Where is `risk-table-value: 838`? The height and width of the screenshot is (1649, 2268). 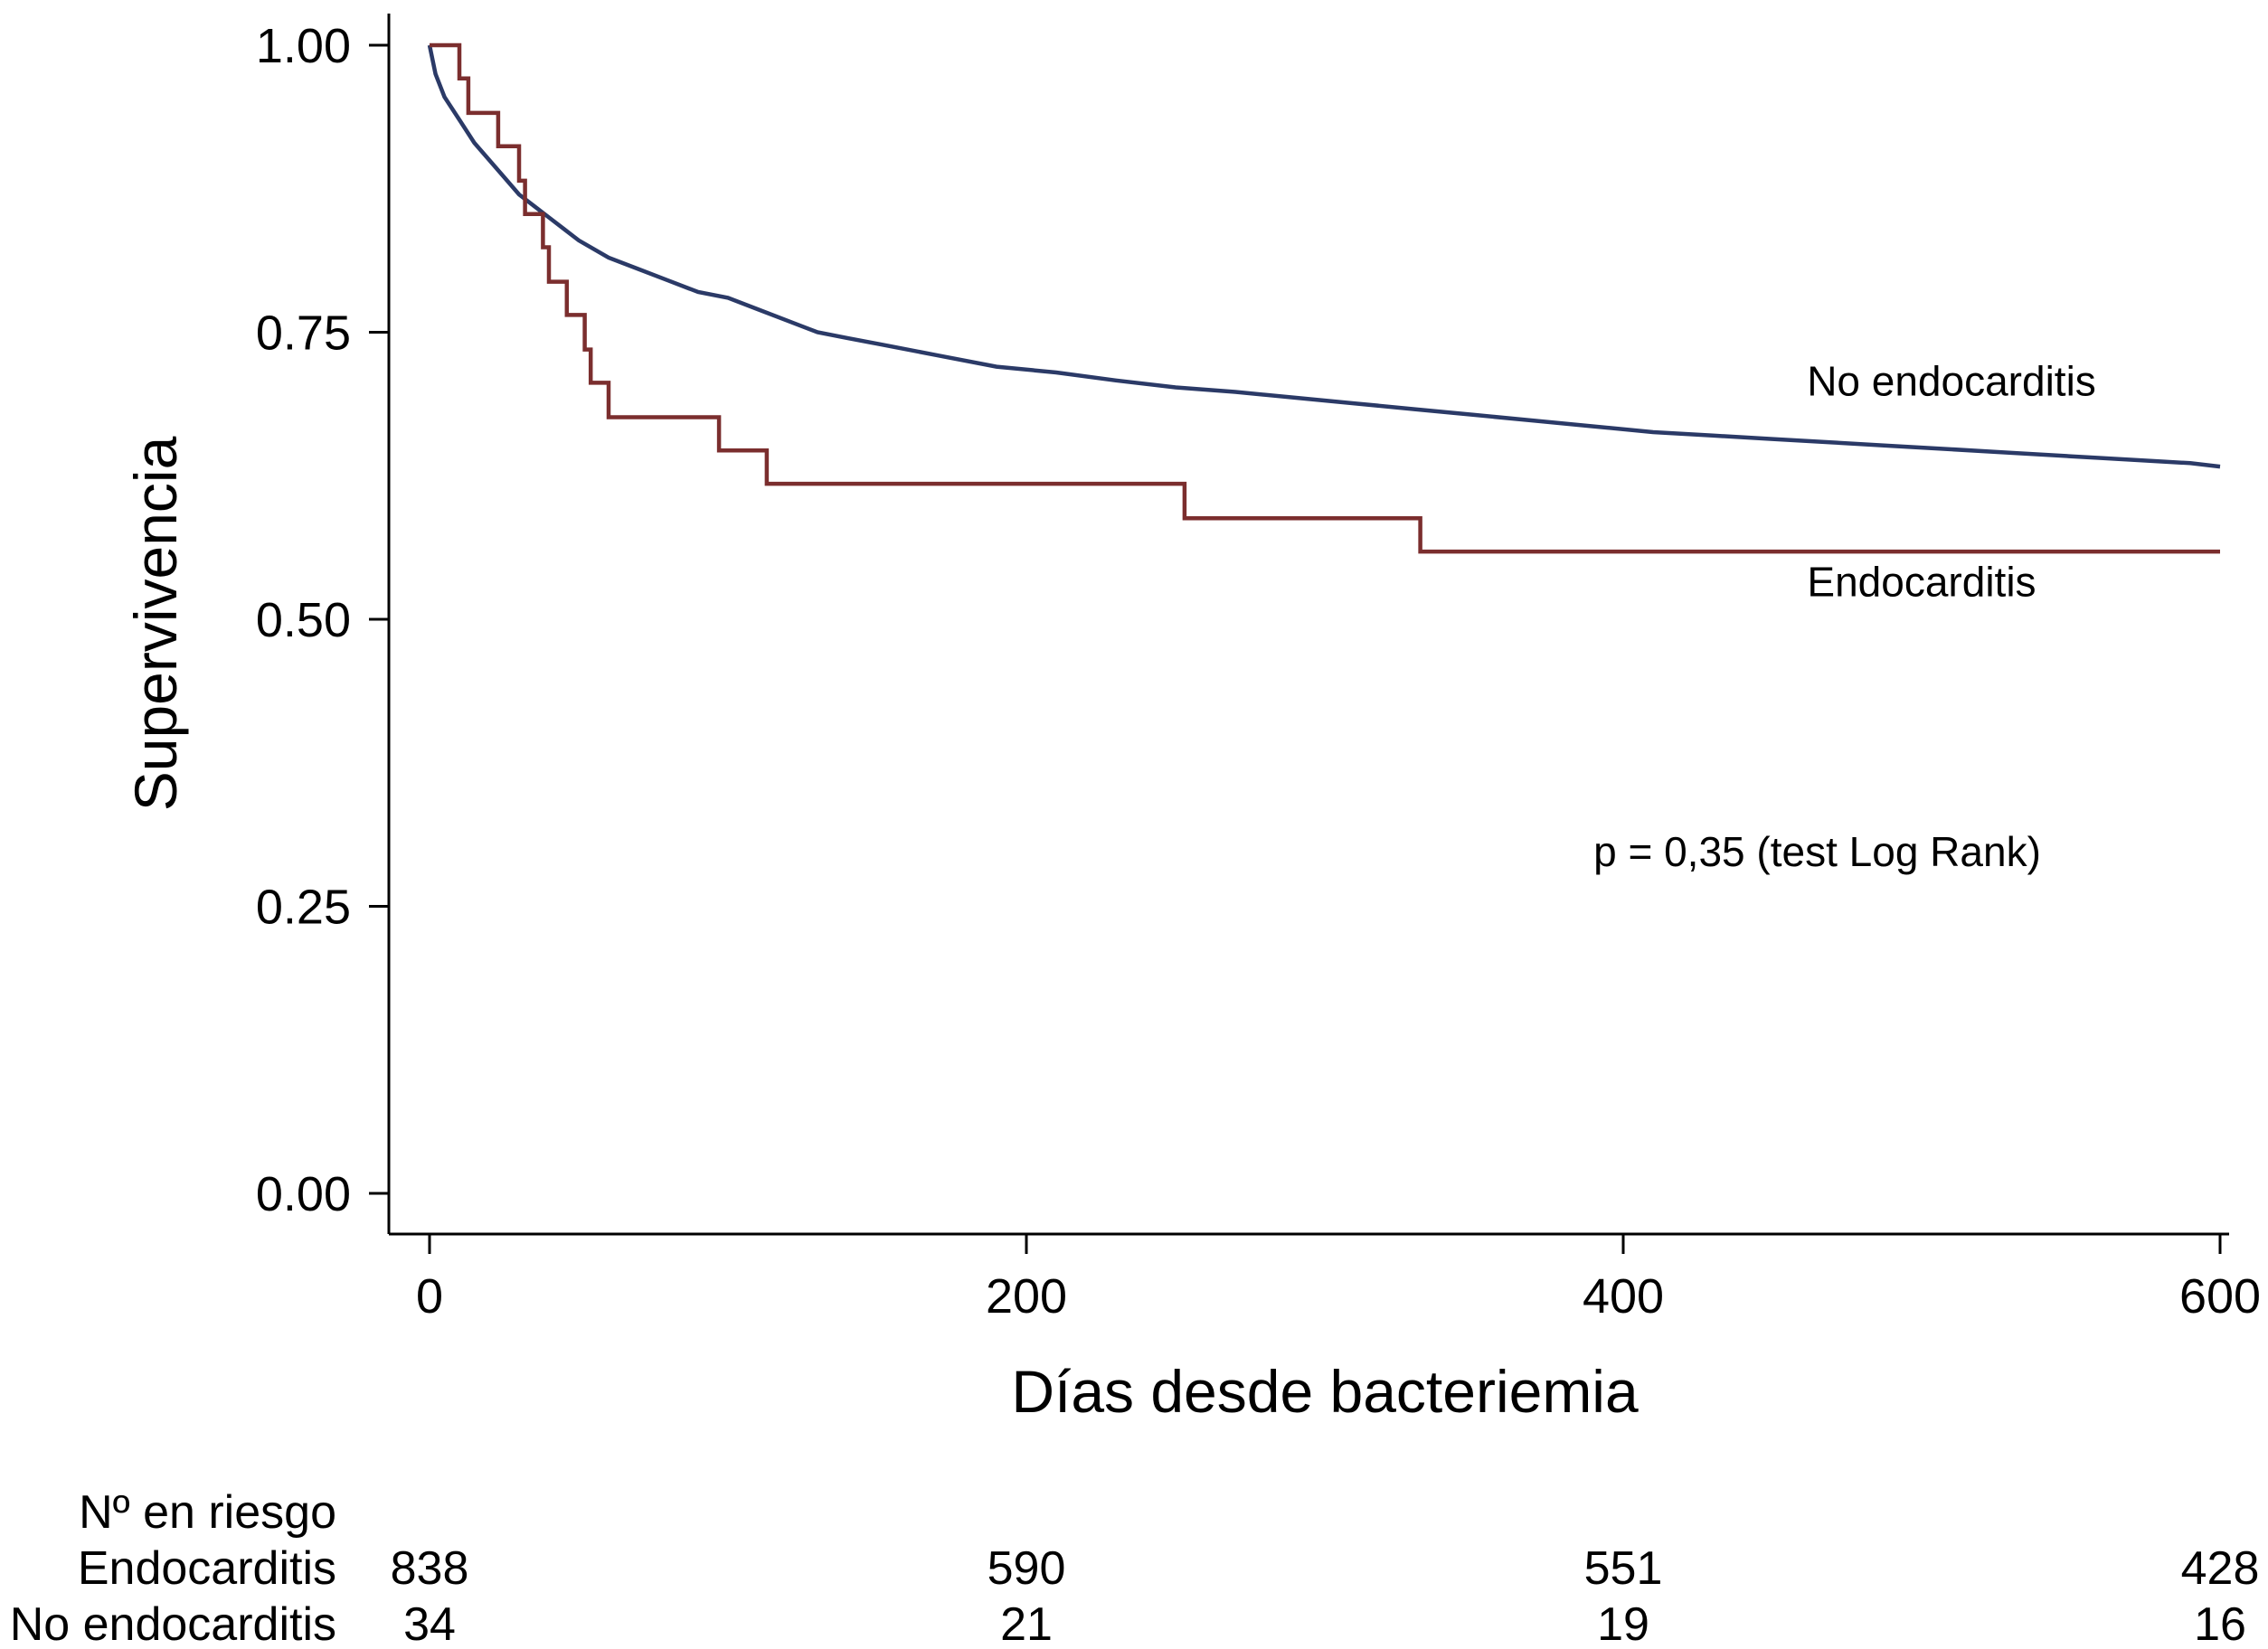 risk-table-value: 838 is located at coordinates (430, 1568).